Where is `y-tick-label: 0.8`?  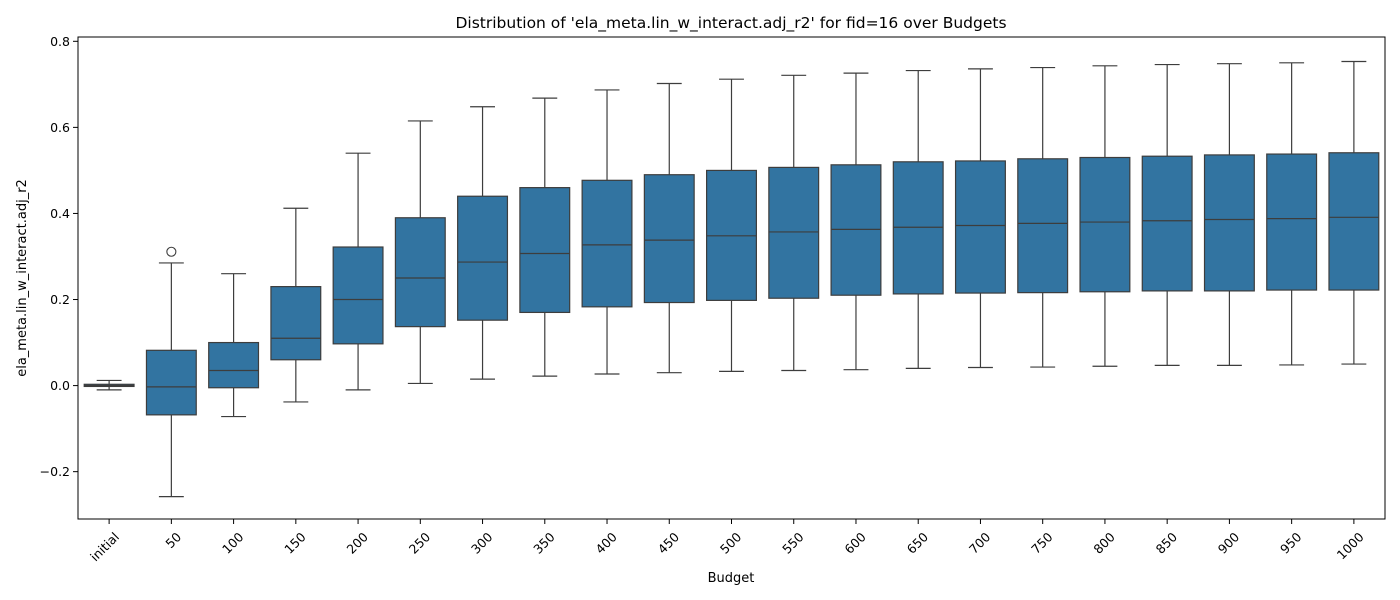
y-tick-label: 0.8 is located at coordinates (60, 41).